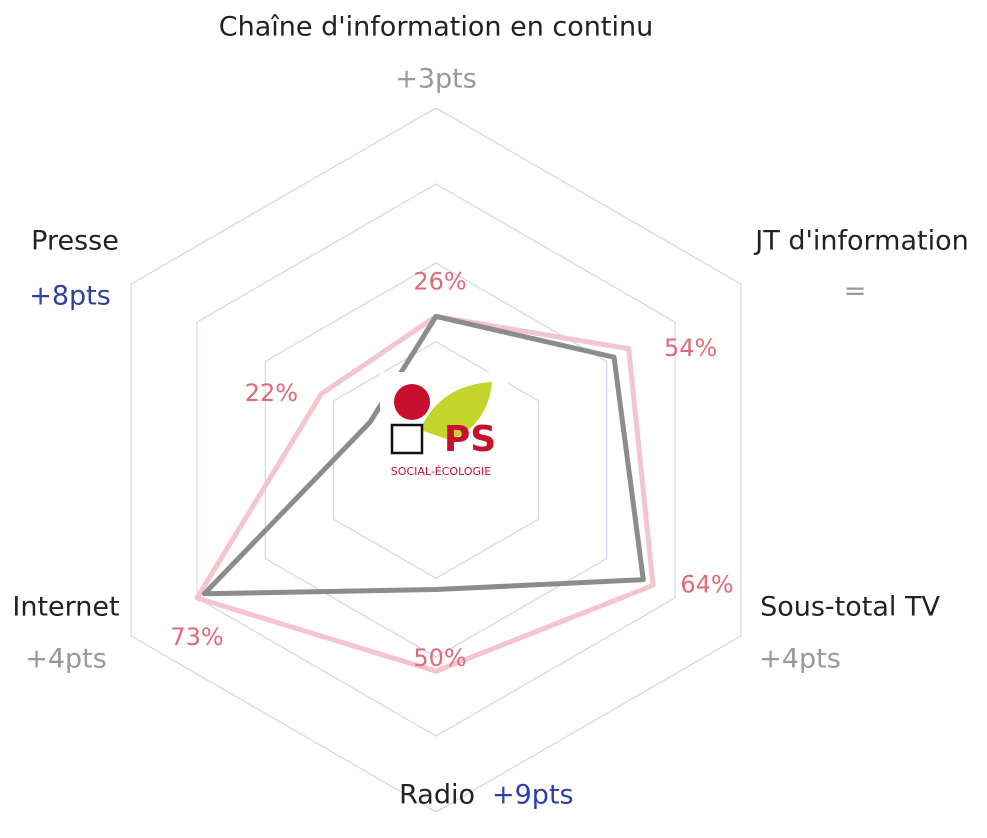 The image size is (987, 838). What do you see at coordinates (65, 607) in the screenshot?
I see `category-label: Internet` at bounding box center [65, 607].